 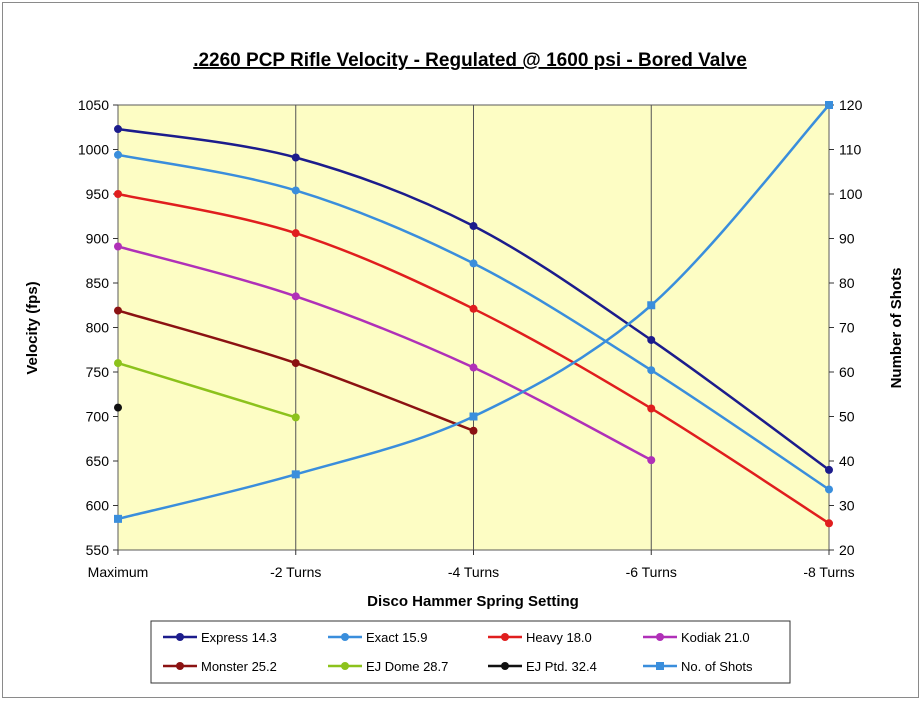 I want to click on y-tick-label: 700, so click(x=98, y=417).